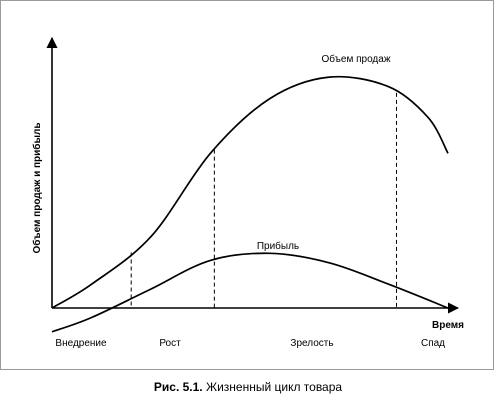 The height and width of the screenshot is (400, 496). Describe the element at coordinates (433, 343) in the screenshot. I see `stage-label-4: Спад` at that location.